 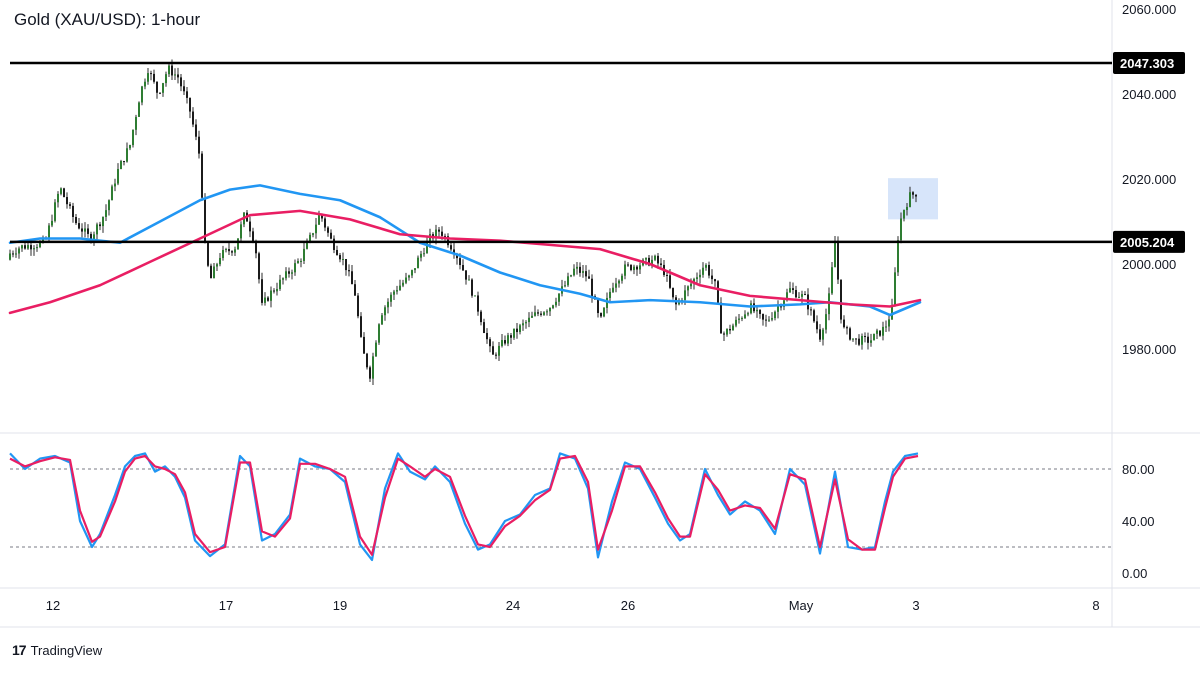 What do you see at coordinates (53, 605) in the screenshot?
I see `time-axis-tick-label: 12` at bounding box center [53, 605].